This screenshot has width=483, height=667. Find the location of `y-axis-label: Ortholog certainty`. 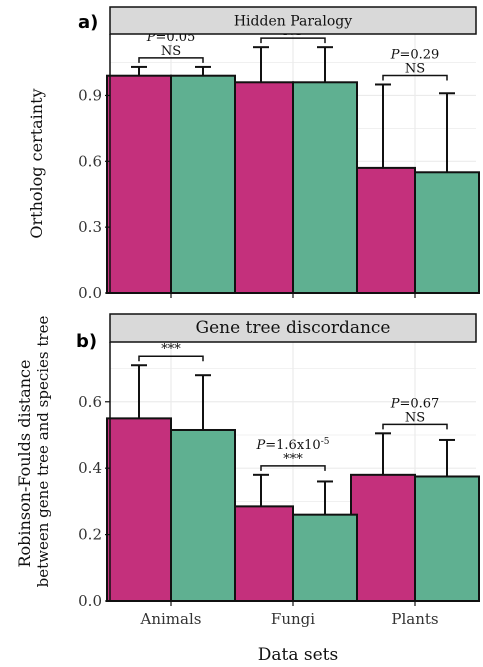

y-axis-label: Ortholog certainty is located at coordinates (36, 163).